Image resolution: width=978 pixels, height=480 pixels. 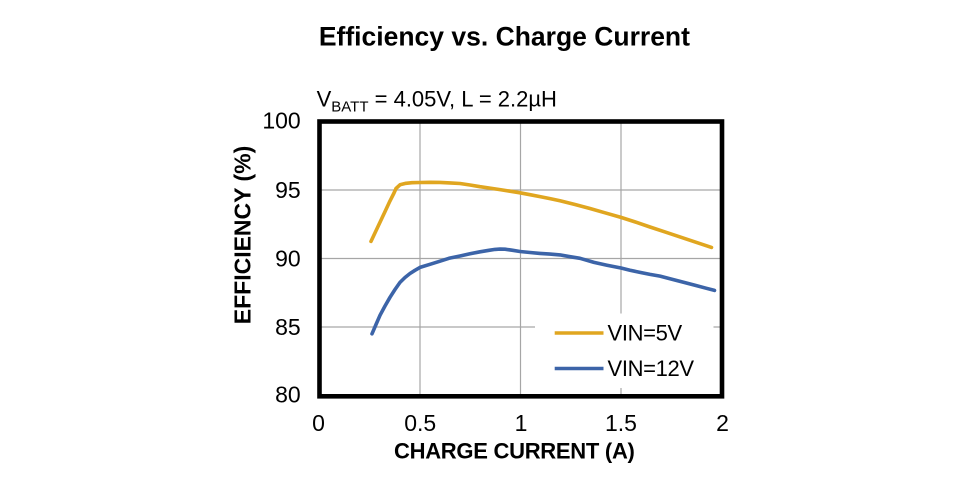 I want to click on svg-text: VBATT = 4.05V, L = 2.2µH, so click(x=437, y=100).